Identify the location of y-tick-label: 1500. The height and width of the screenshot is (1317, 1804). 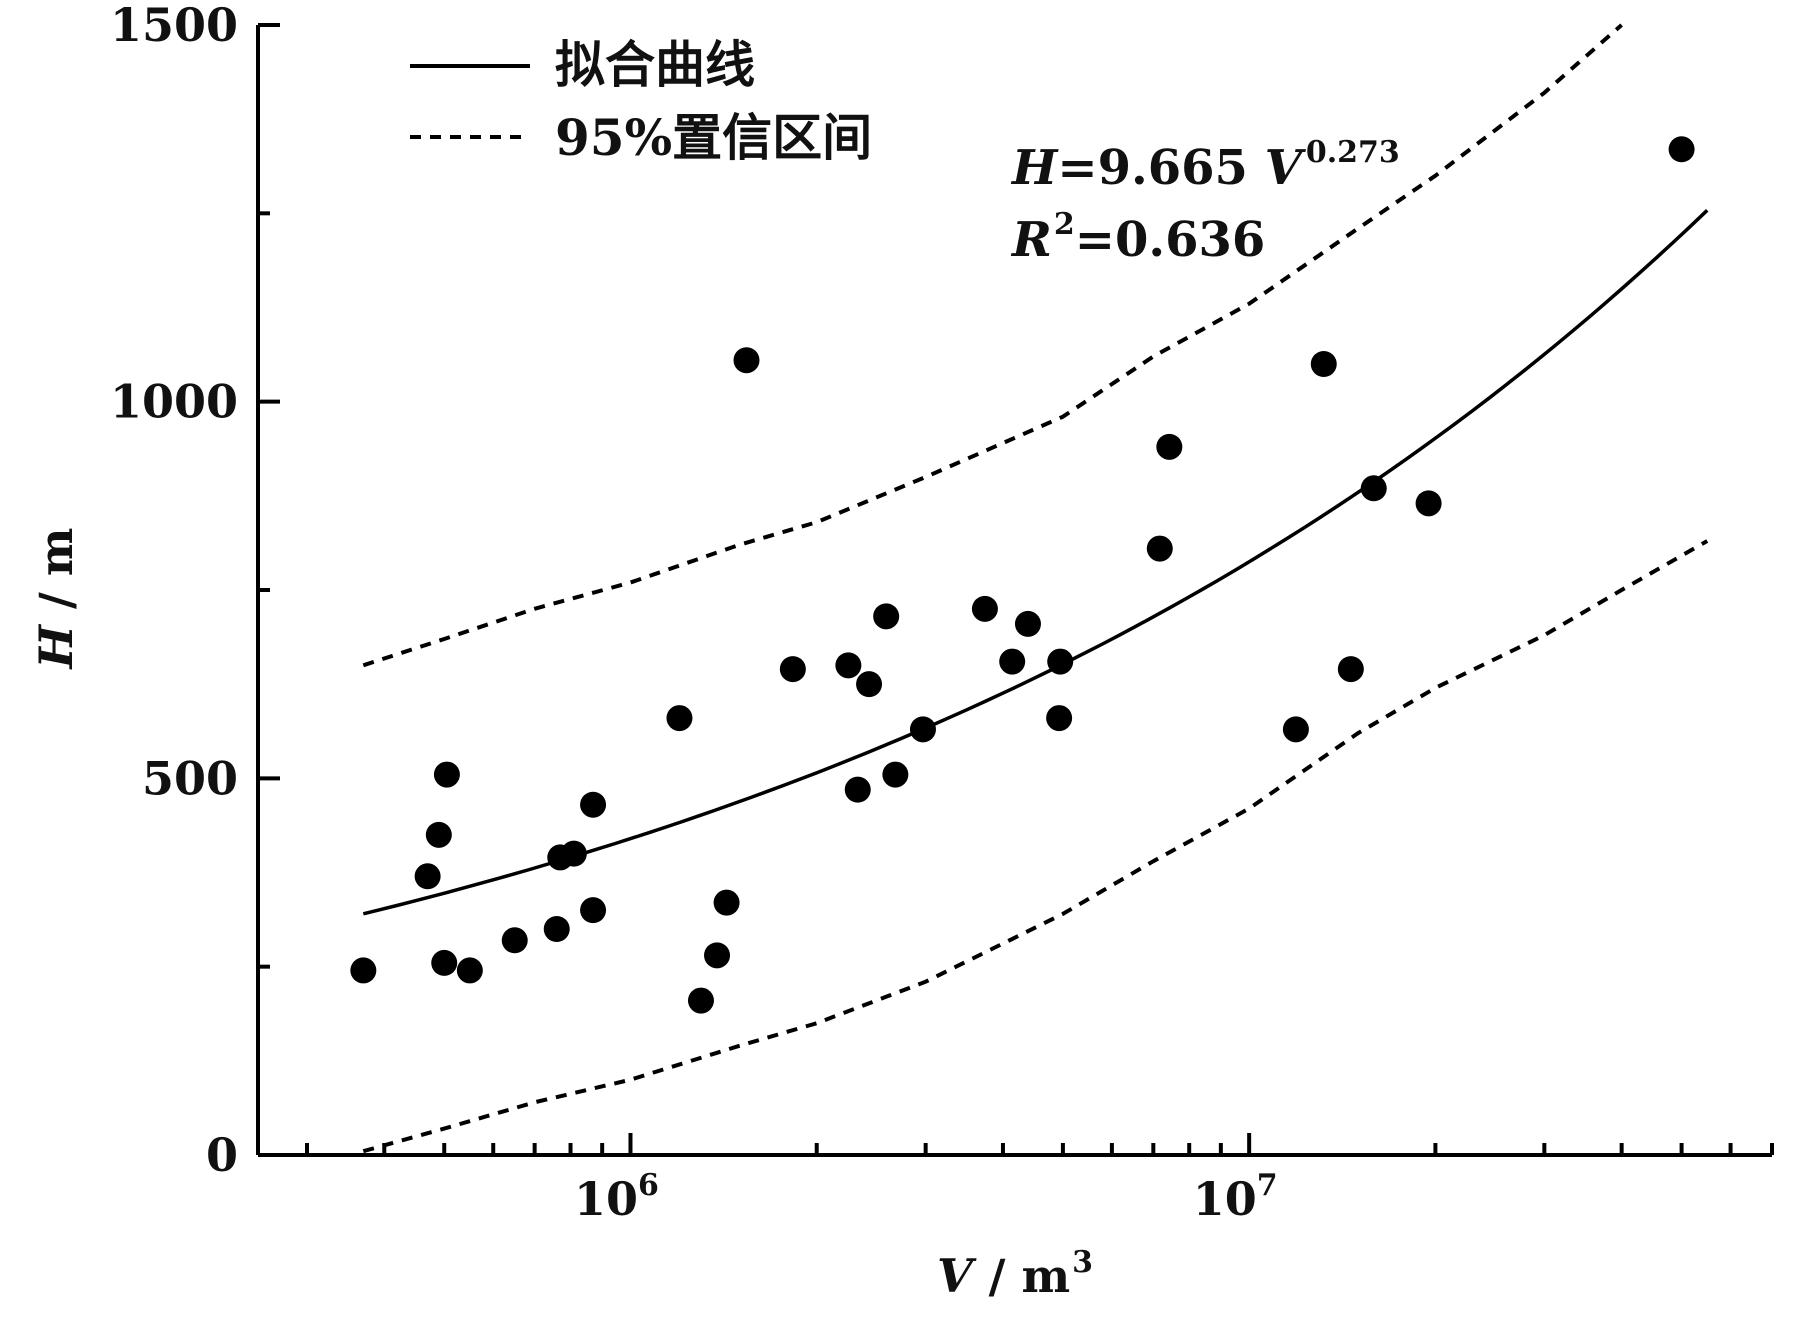
(174, 26).